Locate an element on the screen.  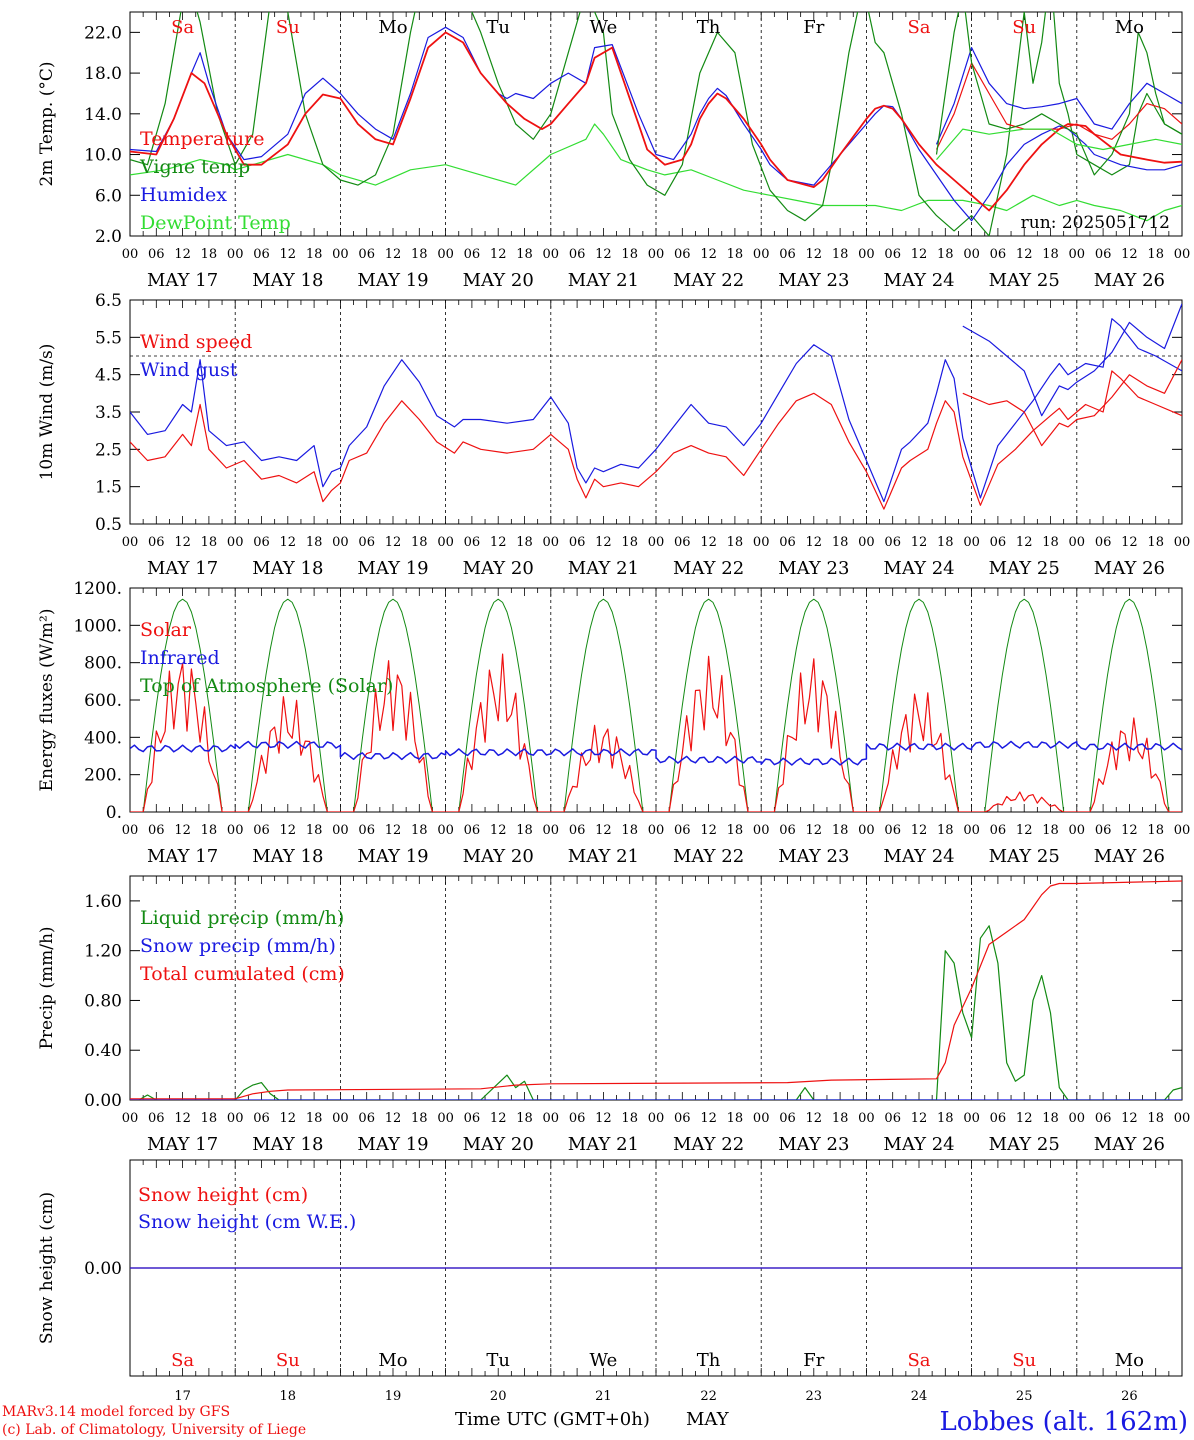
panel-frame is located at coordinates (656, 700).